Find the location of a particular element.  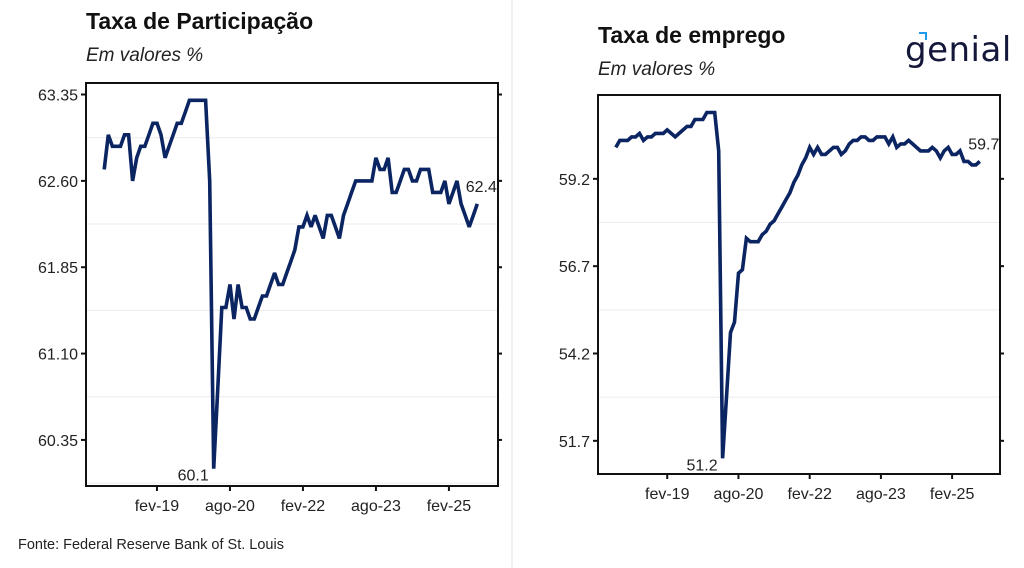

chart-title-emprego: Taxa de emprego is located at coordinates (692, 35).